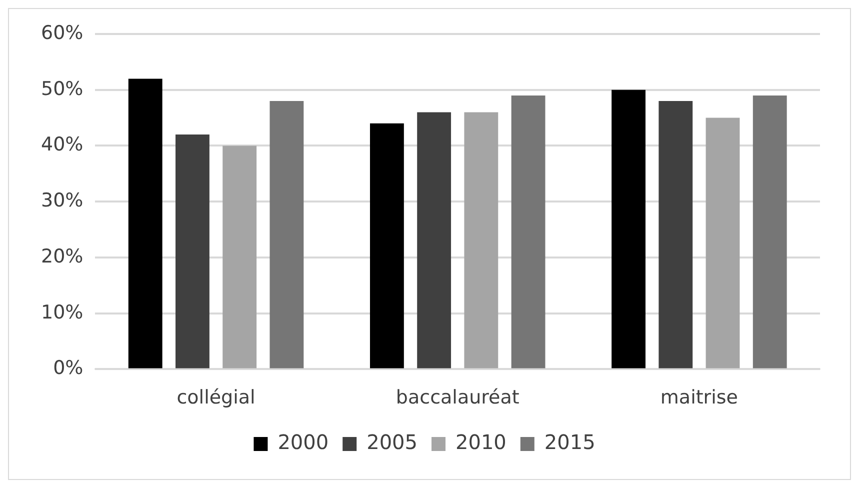  What do you see at coordinates (62, 256) in the screenshot?
I see `y-tick-label: 20%` at bounding box center [62, 256].